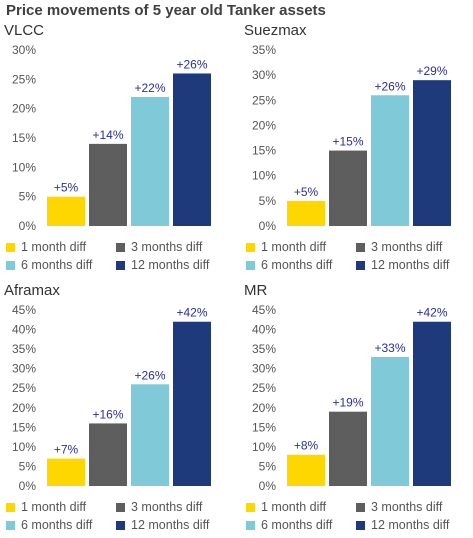 This screenshot has width=473, height=538. What do you see at coordinates (347, 142) in the screenshot?
I see `data-label: +15%` at bounding box center [347, 142].